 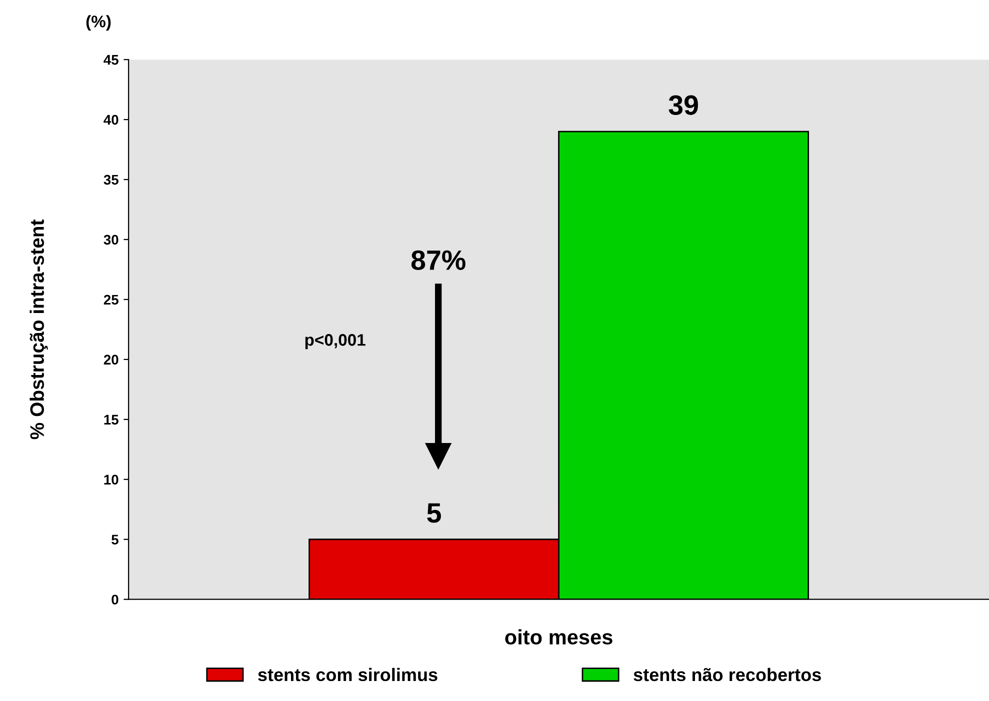 What do you see at coordinates (438, 260) in the screenshot?
I see `annotation: 87%` at bounding box center [438, 260].